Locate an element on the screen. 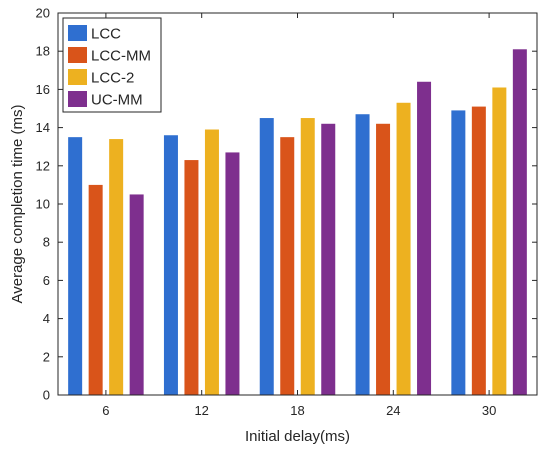 The width and height of the screenshot is (550, 453). legend-swatch-lcc is located at coordinates (77, 33).